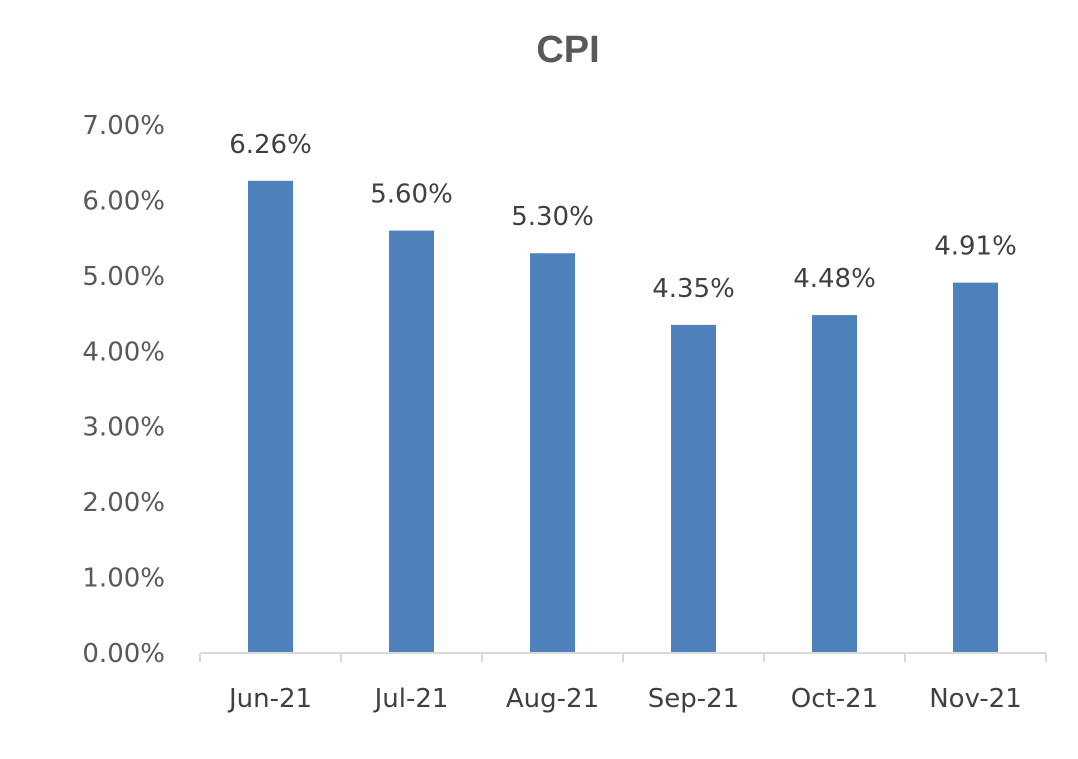 The height and width of the screenshot is (759, 1078). I want to click on y-tick-label: 4.00%, so click(123, 352).